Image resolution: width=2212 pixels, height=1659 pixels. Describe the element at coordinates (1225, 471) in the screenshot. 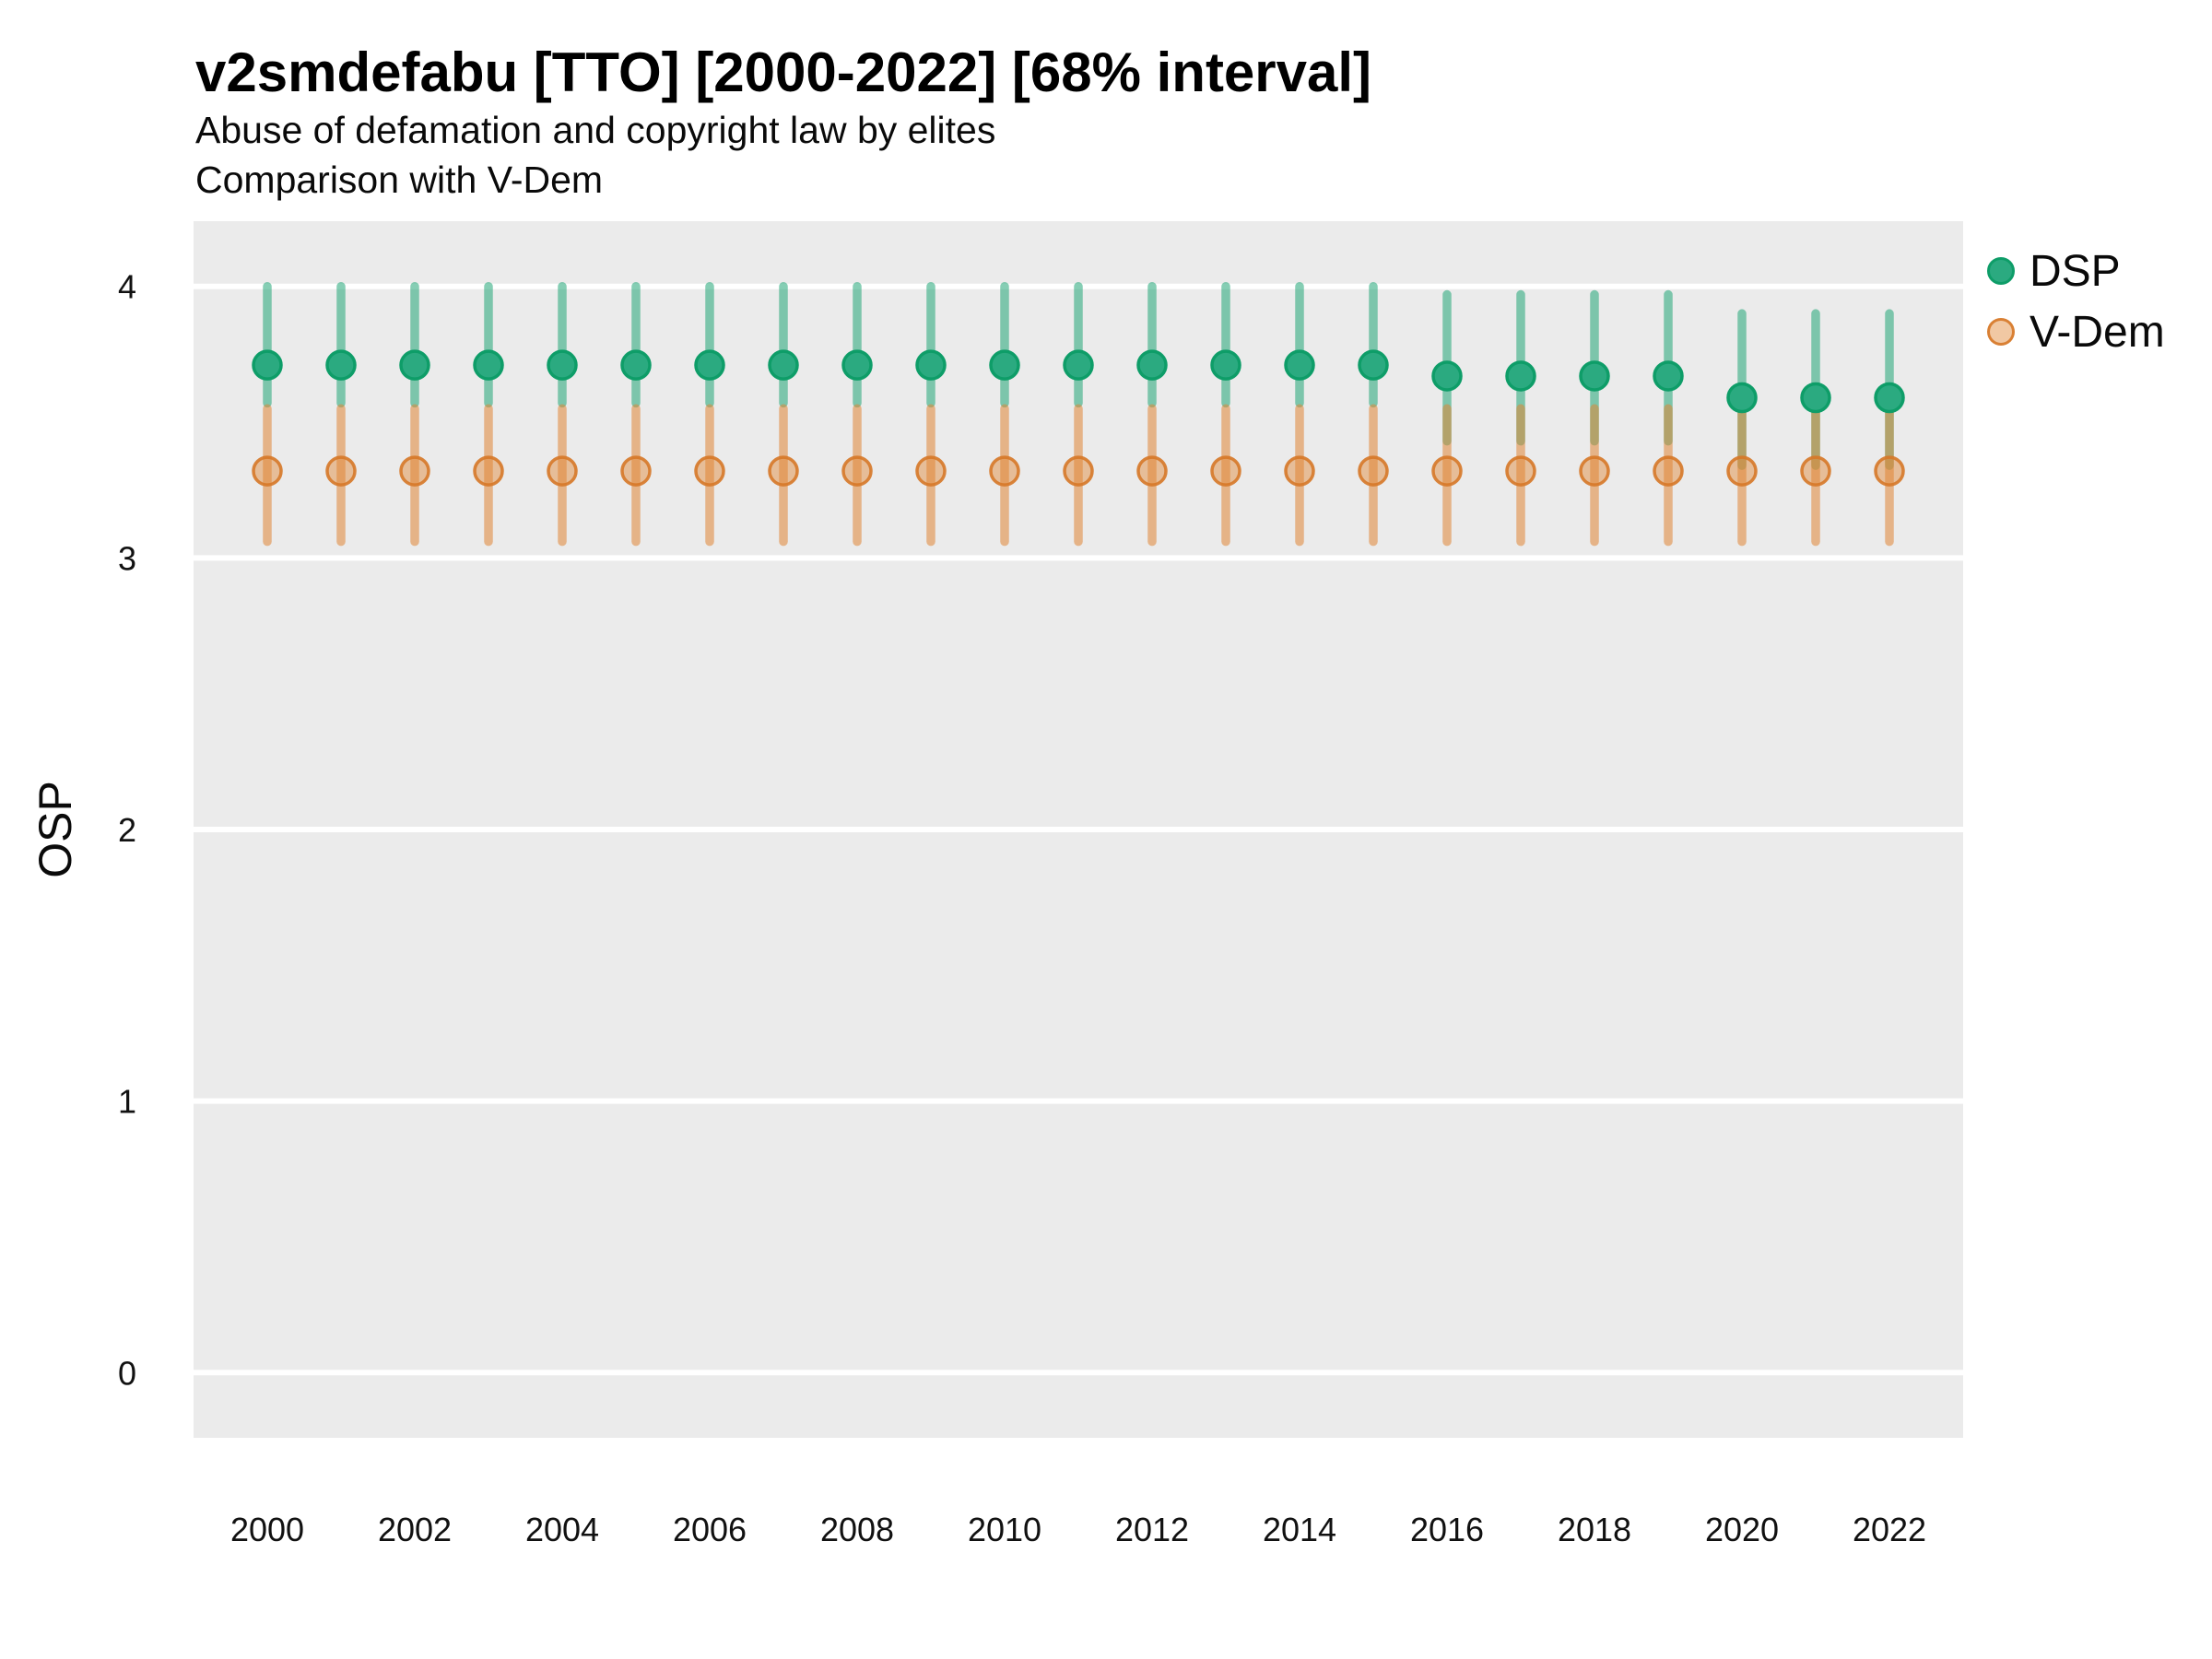

I see `vdem-point-2013` at that location.